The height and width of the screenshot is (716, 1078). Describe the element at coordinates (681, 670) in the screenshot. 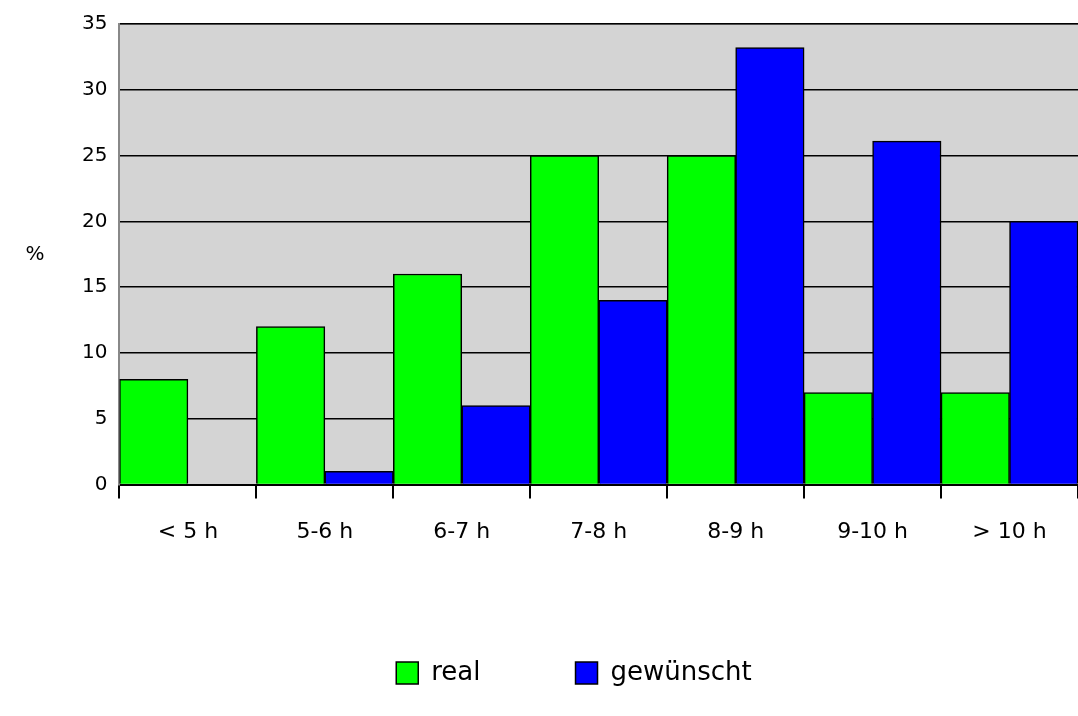

I see `legend-label: gewünscht` at that location.